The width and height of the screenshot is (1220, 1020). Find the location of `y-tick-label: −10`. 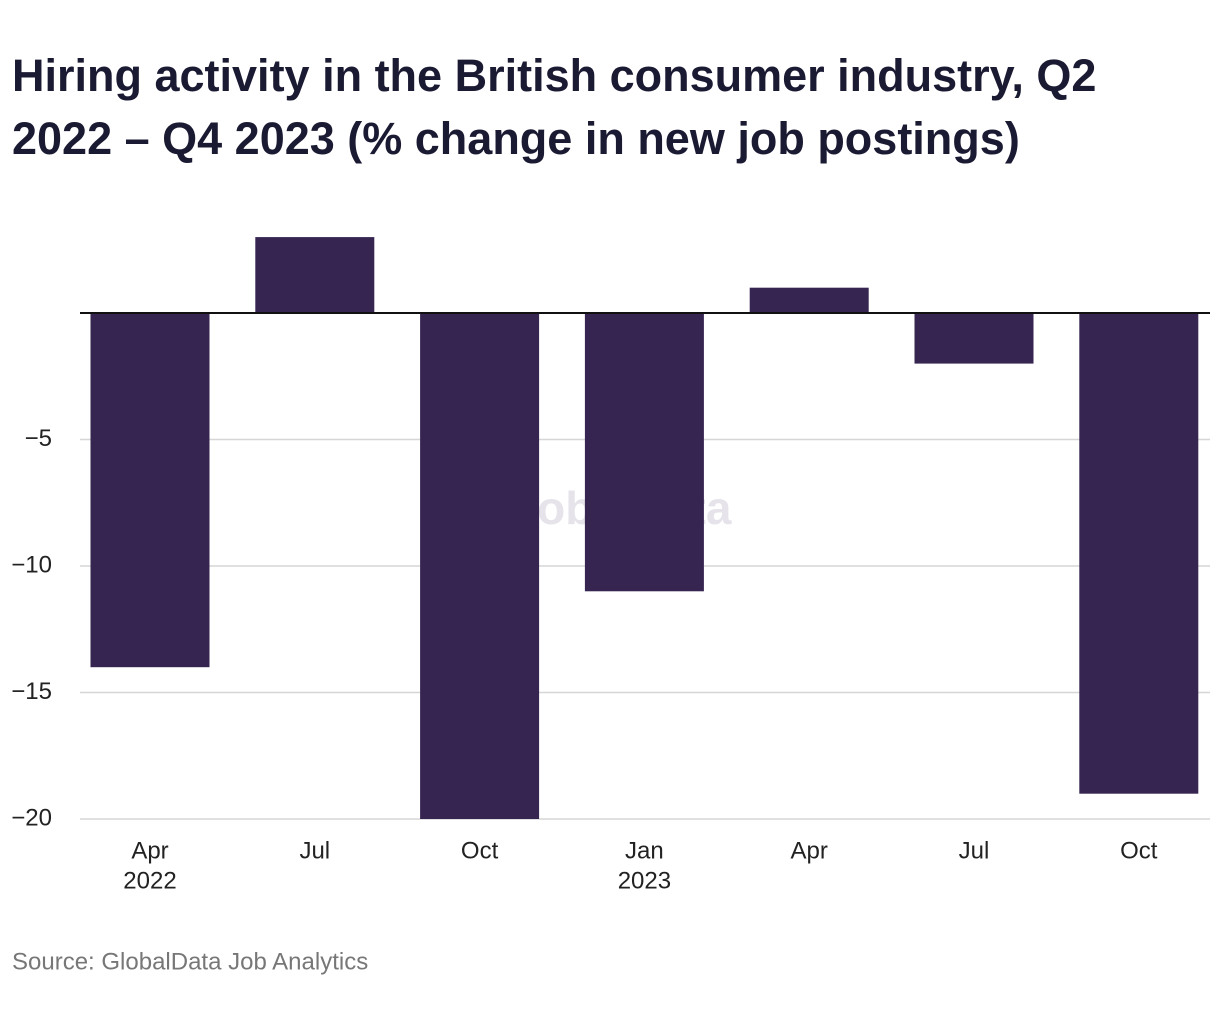

y-tick-label: −10 is located at coordinates (31, 564).